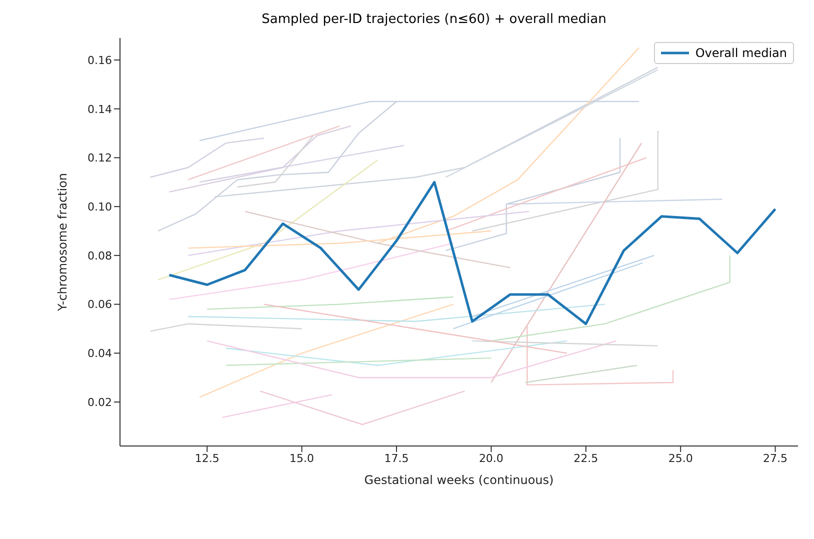 The width and height of the screenshot is (814, 539). I want to click on x-tick-label: 25.0, so click(680, 458).